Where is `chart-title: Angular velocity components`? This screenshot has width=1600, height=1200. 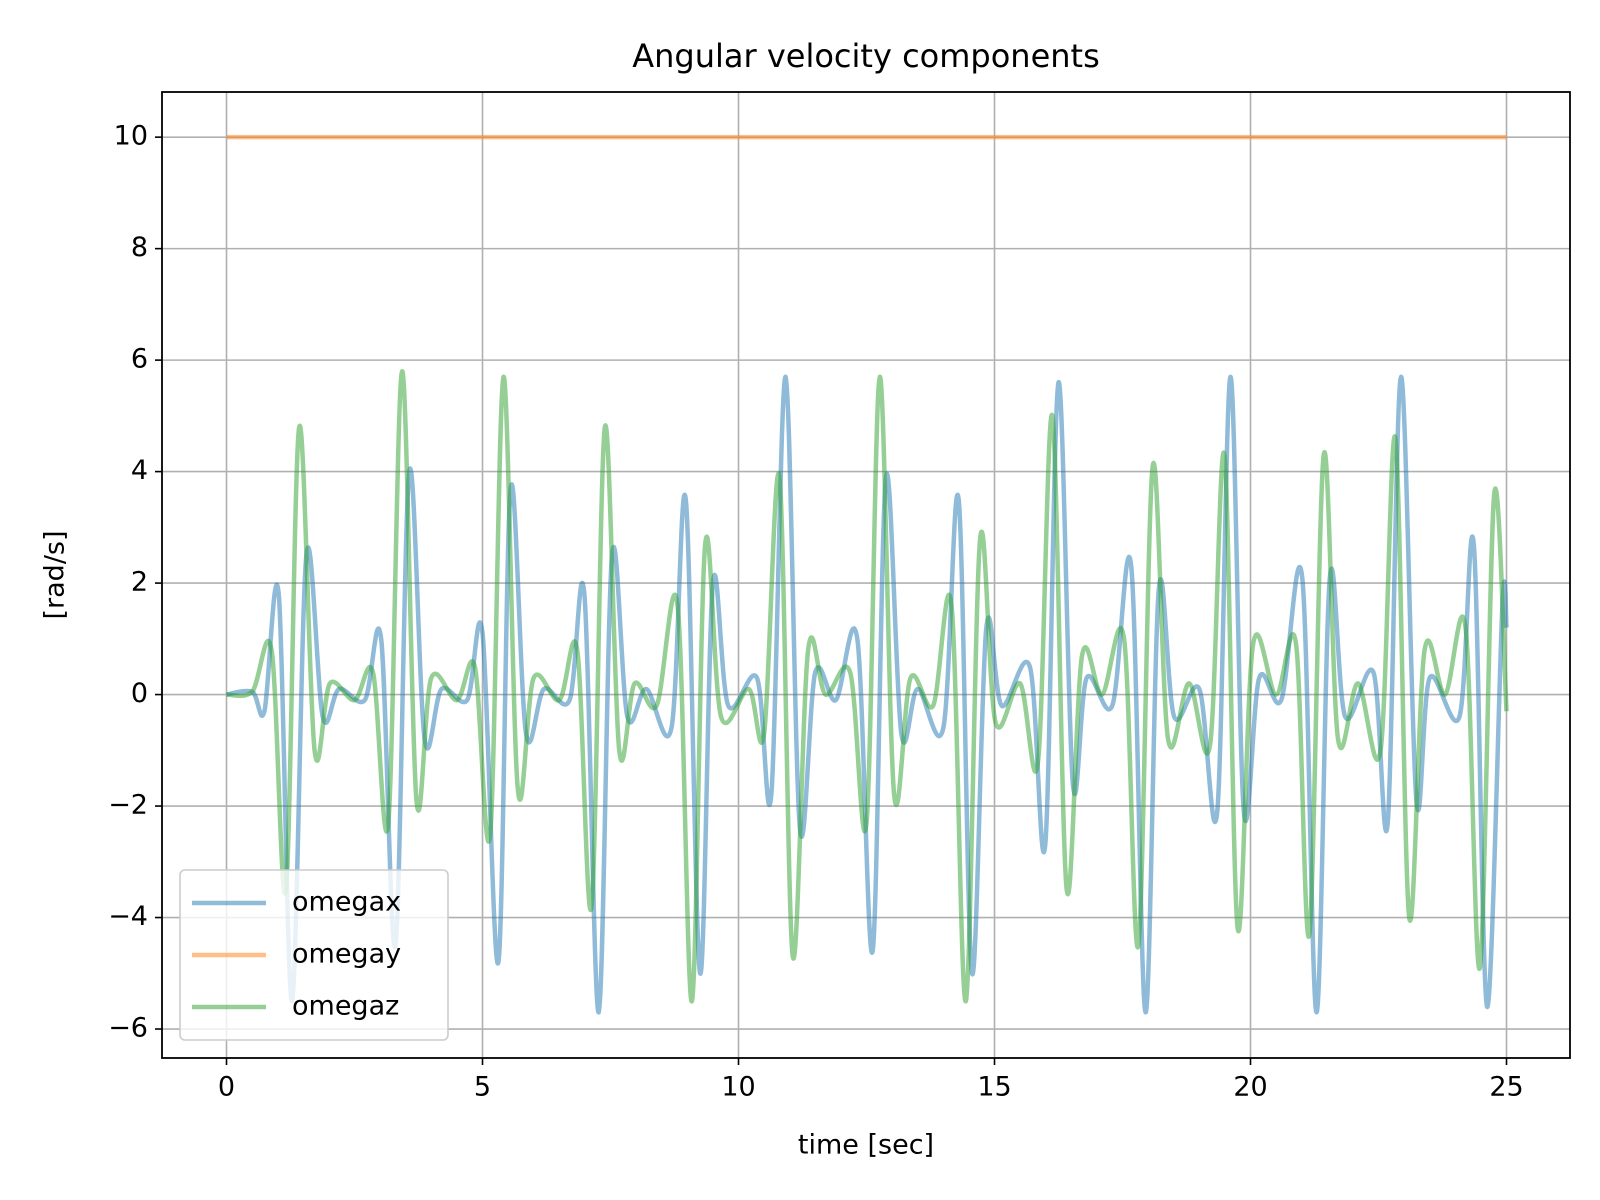
chart-title: Angular velocity components is located at coordinates (866, 56).